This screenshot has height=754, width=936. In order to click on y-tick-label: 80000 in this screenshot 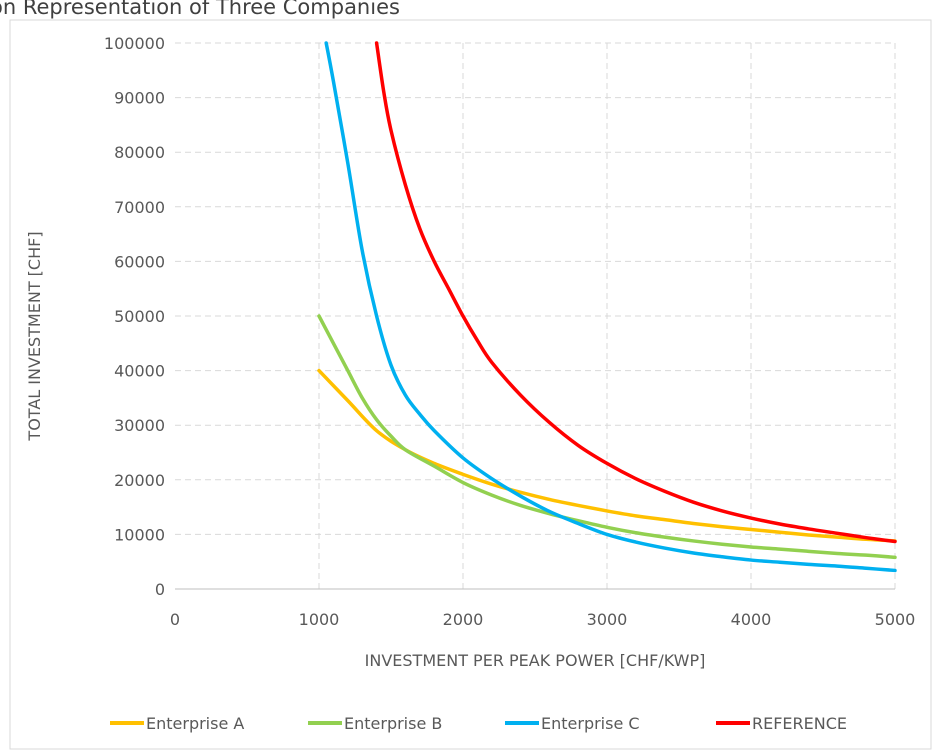, I will do `click(139, 152)`.